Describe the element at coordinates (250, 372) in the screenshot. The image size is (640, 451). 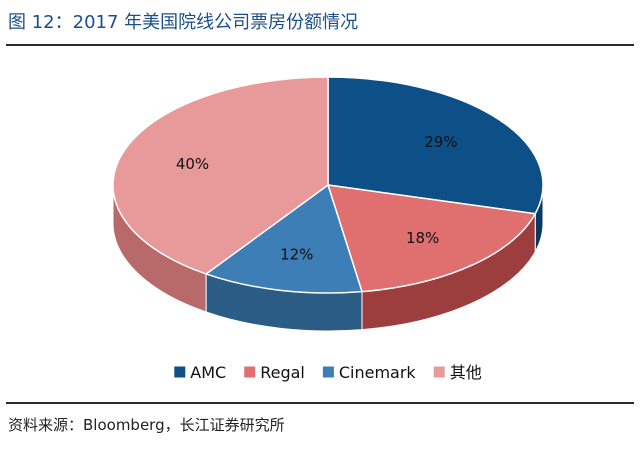
I see `legend-swatch-regal` at that location.